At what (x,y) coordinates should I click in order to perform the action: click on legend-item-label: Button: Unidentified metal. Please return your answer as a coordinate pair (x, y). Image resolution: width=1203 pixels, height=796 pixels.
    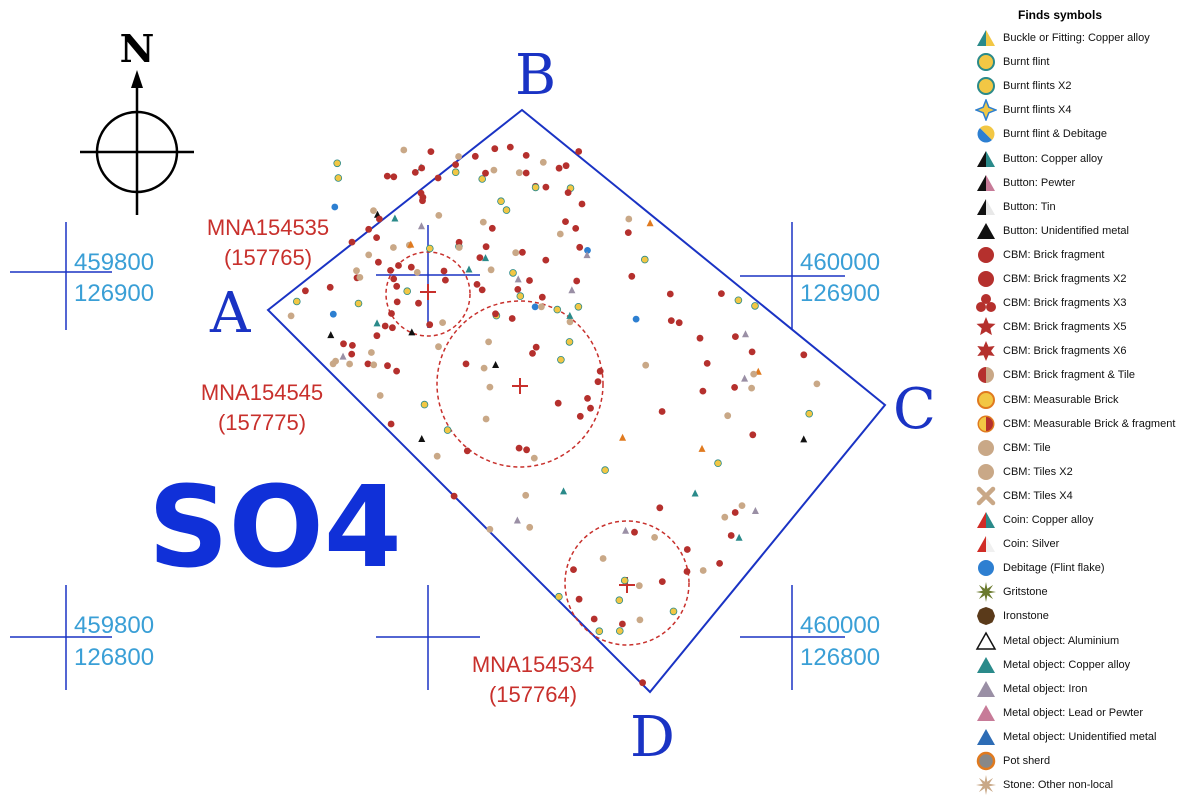
    Looking at the image, I should click on (1066, 230).